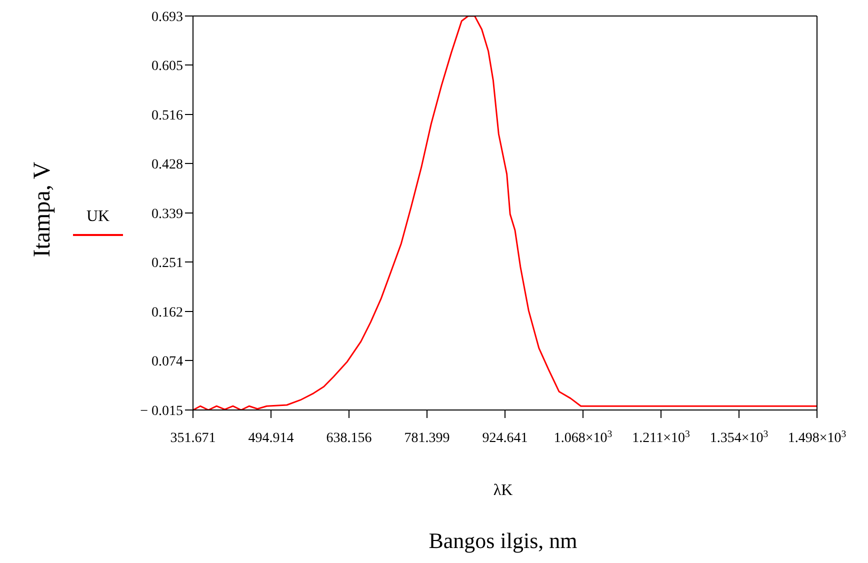 The width and height of the screenshot is (868, 563). What do you see at coordinates (167, 164) in the screenshot?
I see `y-tick-label: 0.428` at bounding box center [167, 164].